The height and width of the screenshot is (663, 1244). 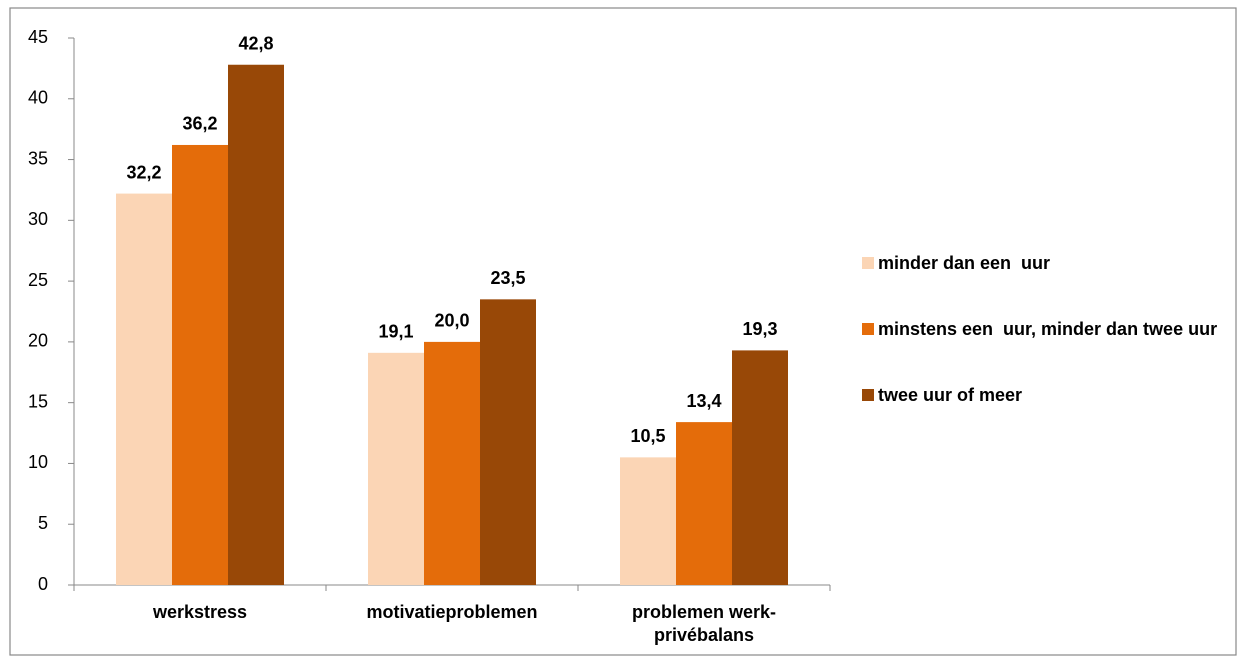 I want to click on y-tick-label: 25, so click(x=38, y=280).